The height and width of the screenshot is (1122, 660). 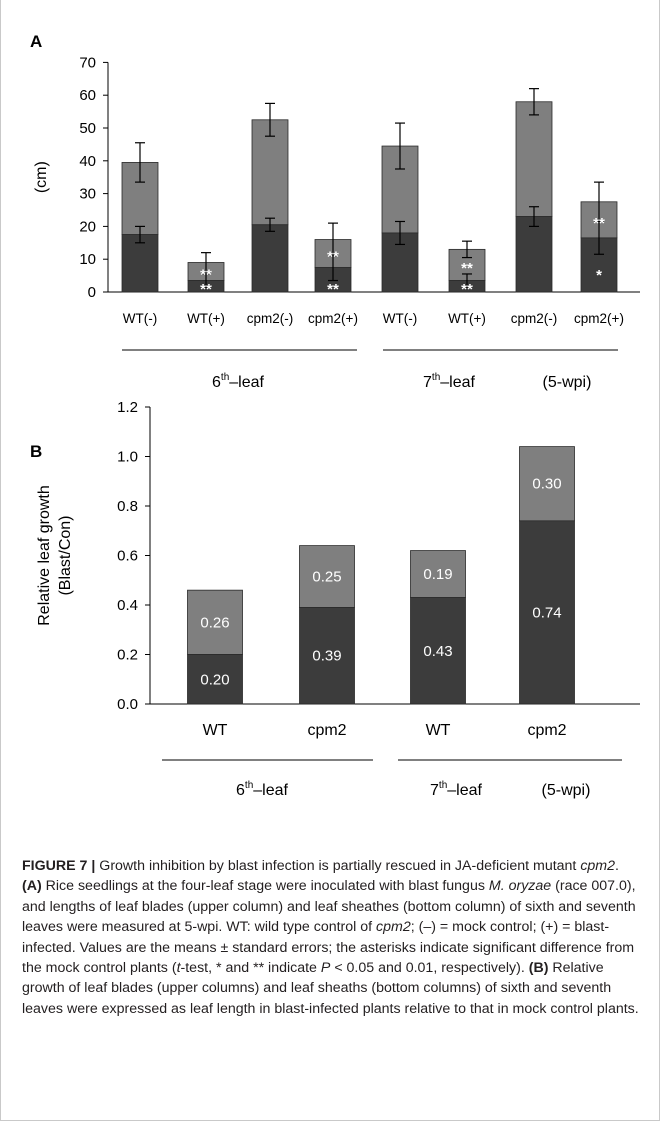 What do you see at coordinates (127, 655) in the screenshot?
I see `panel-b-y-tick-label: 0.2` at bounding box center [127, 655].